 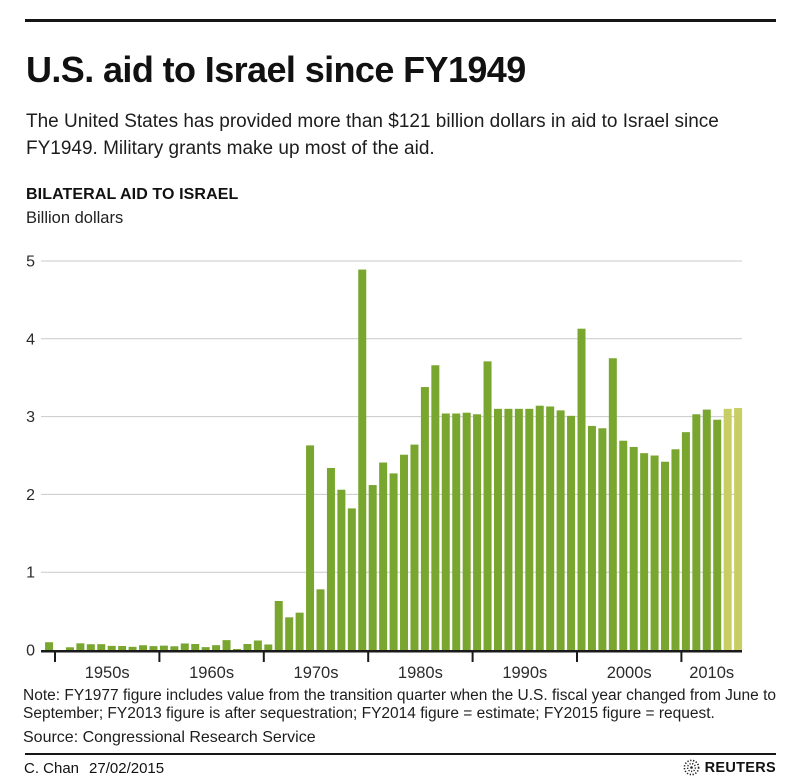 I want to click on bar-1986, so click(x=435, y=507).